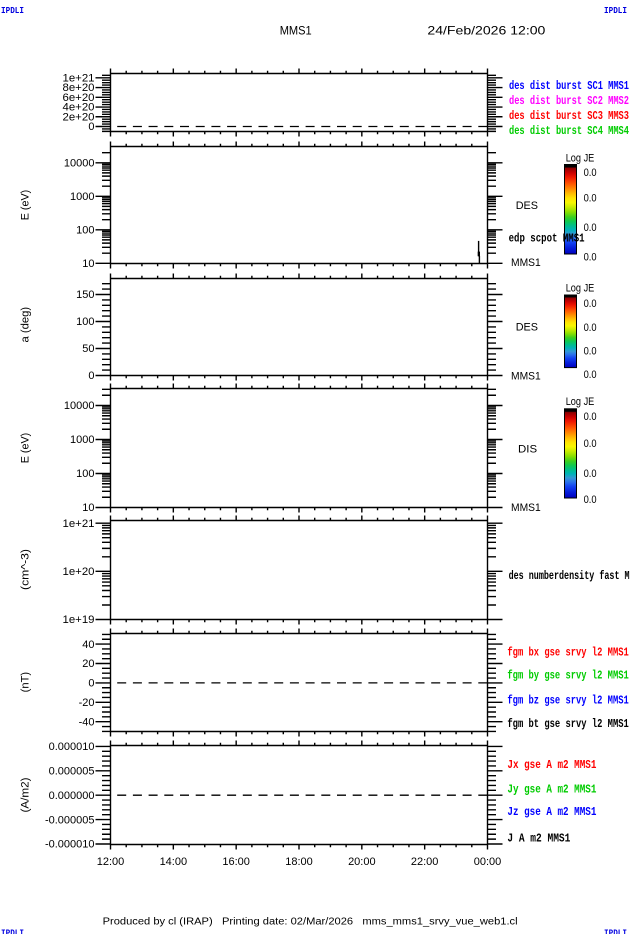 This screenshot has height=934, width=630. I want to click on svg-text: a (deg), so click(26, 325).